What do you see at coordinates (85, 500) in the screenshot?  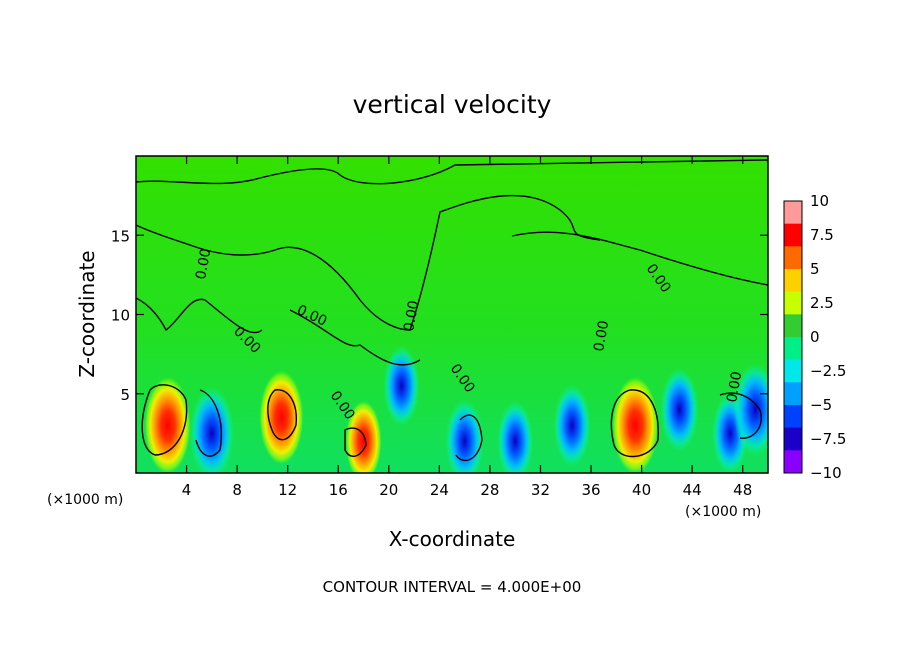 I see `x-unit-left: (×1000 m)` at bounding box center [85, 500].